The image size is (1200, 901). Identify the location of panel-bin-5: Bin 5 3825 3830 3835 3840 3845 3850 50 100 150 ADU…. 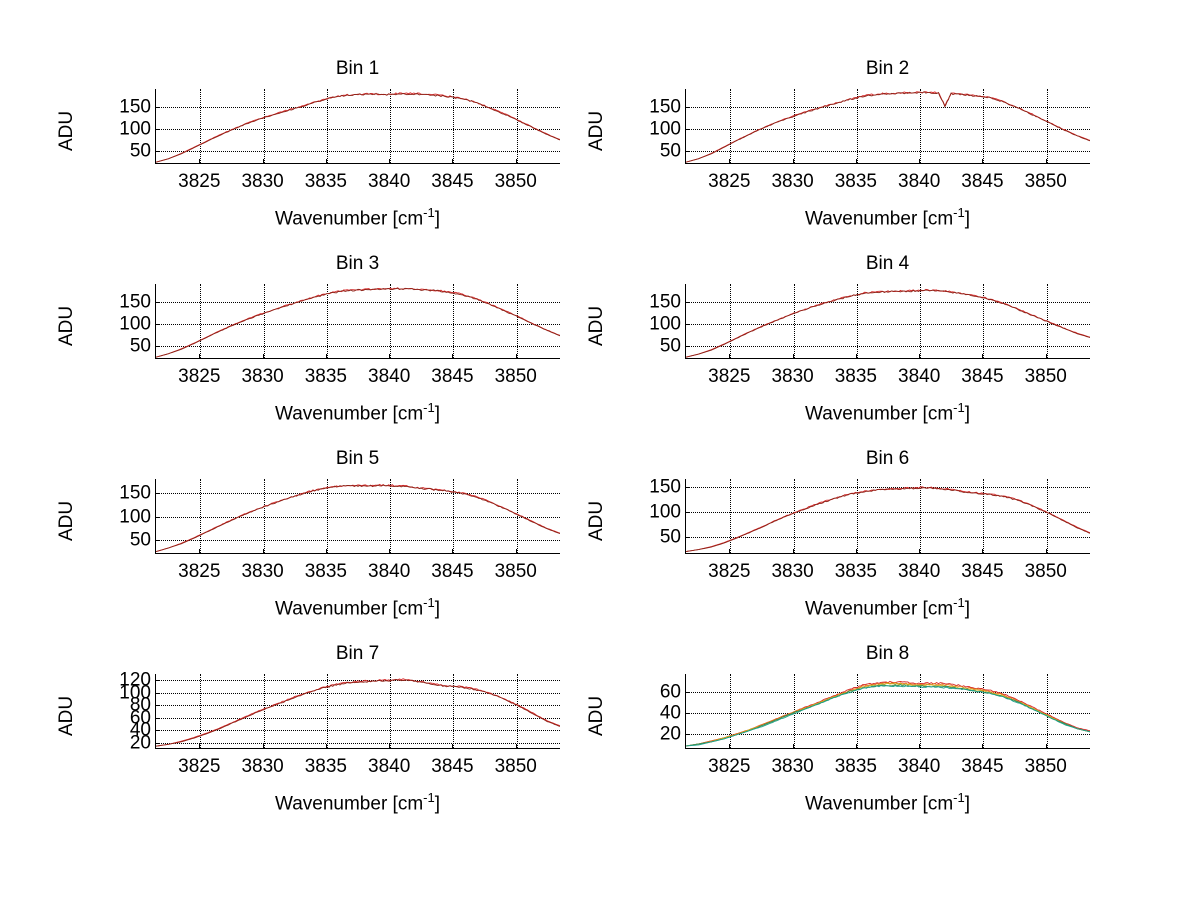
(302, 546).